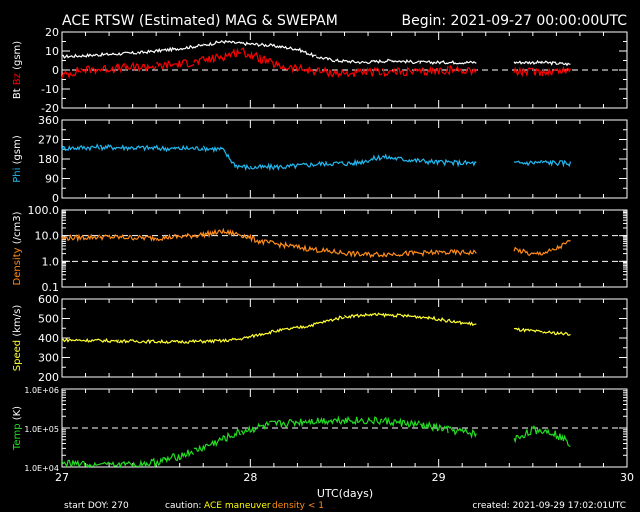  I want to click on x-tick-label: 29, so click(439, 477).